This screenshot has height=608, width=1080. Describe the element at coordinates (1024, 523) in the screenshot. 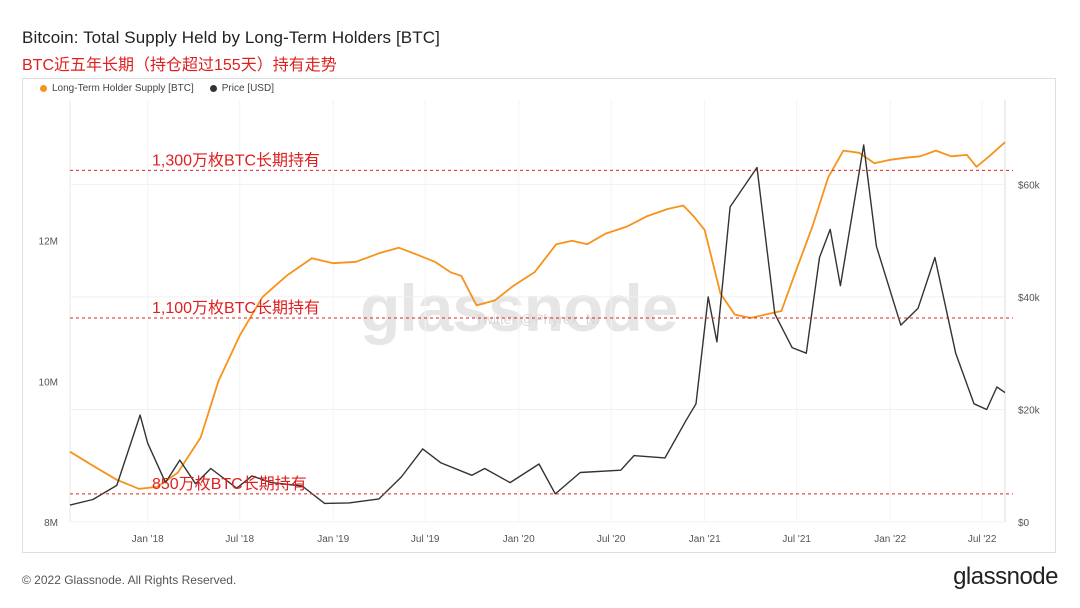

I see `y-right-tick-label: $0` at that location.